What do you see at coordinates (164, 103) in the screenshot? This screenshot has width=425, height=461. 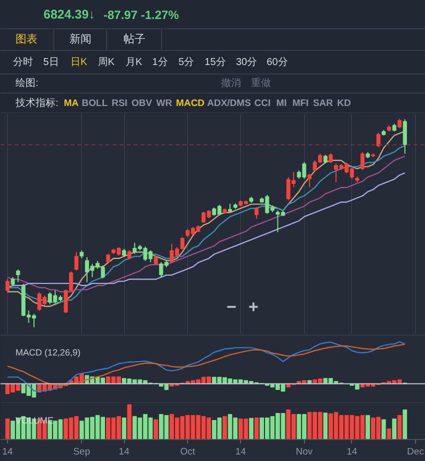 I see `text: WR` at bounding box center [164, 103].